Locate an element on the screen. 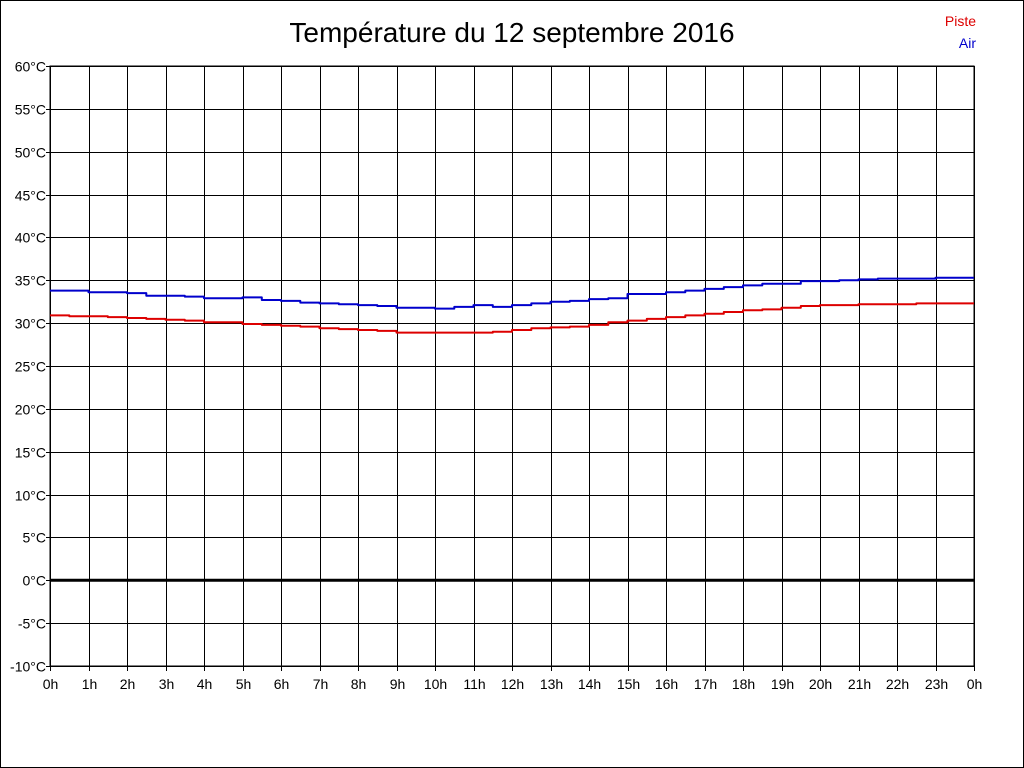 This screenshot has height=768, width=1024. x-tick-label: 10h is located at coordinates (435, 684).